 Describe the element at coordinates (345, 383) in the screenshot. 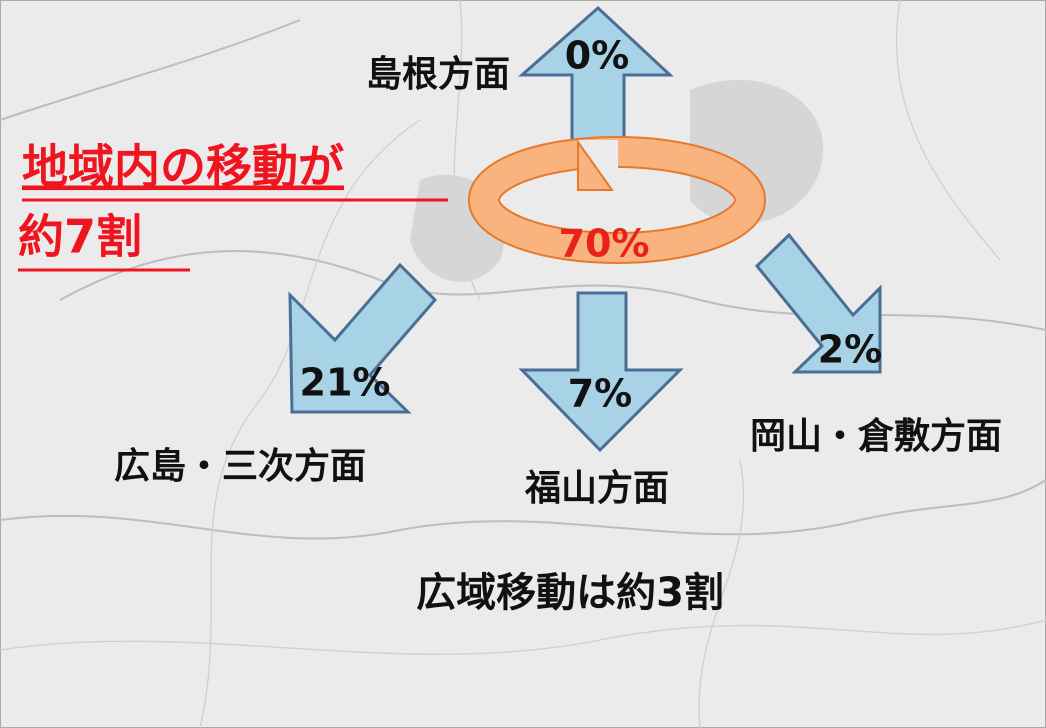

I see `direction-share: 21%` at that location.